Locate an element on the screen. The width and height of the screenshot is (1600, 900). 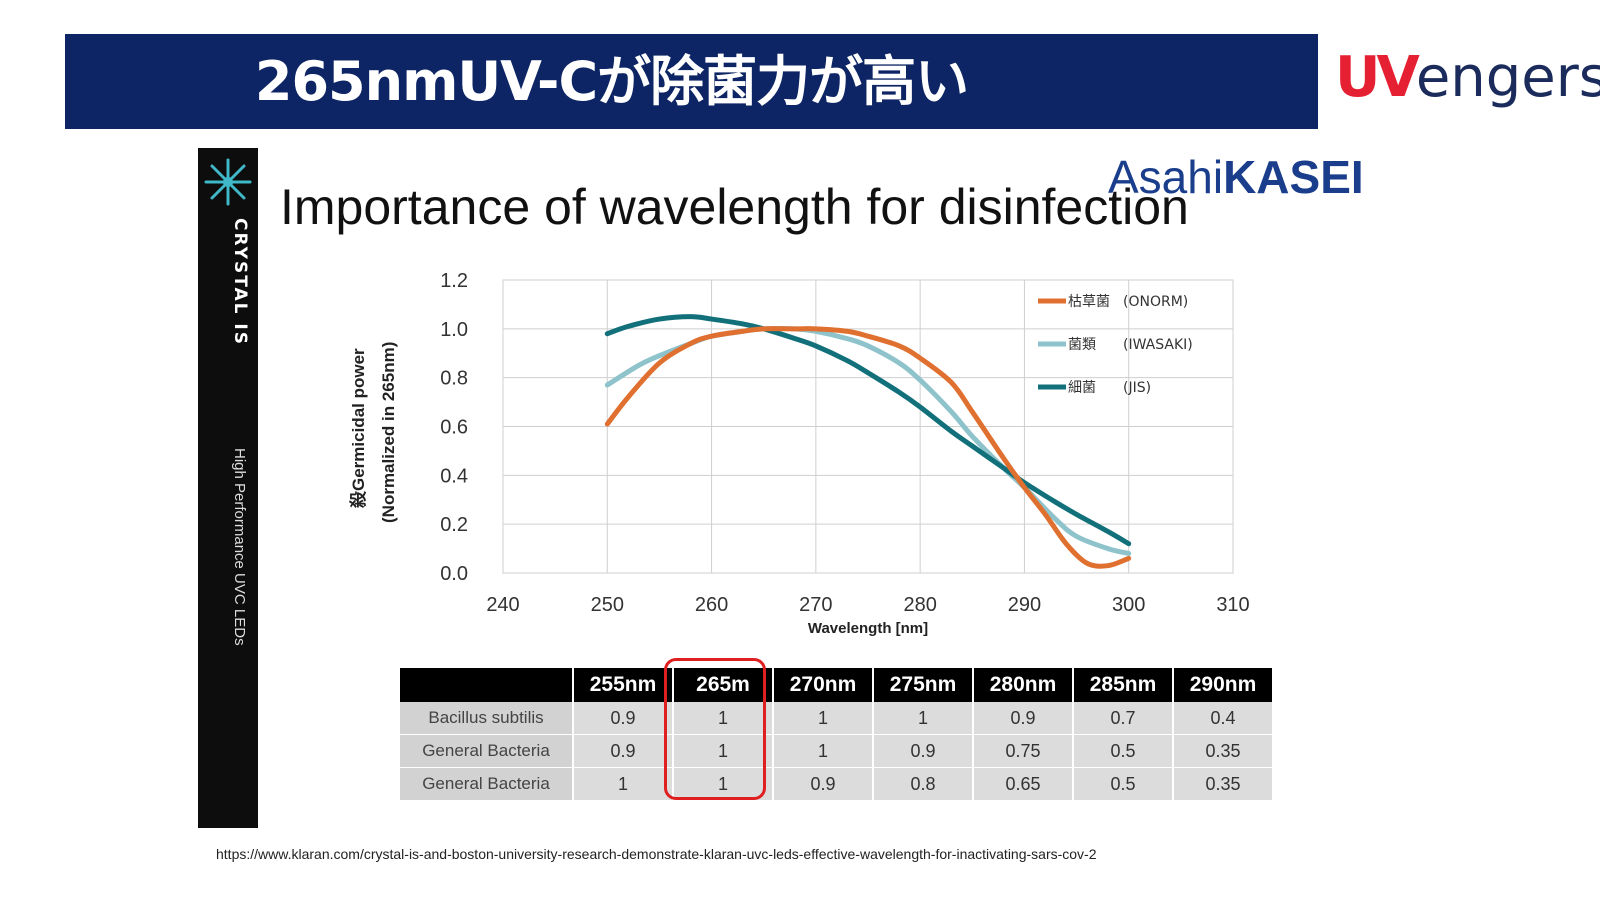
legend-label: 枯草菌 is located at coordinates (1089, 302).